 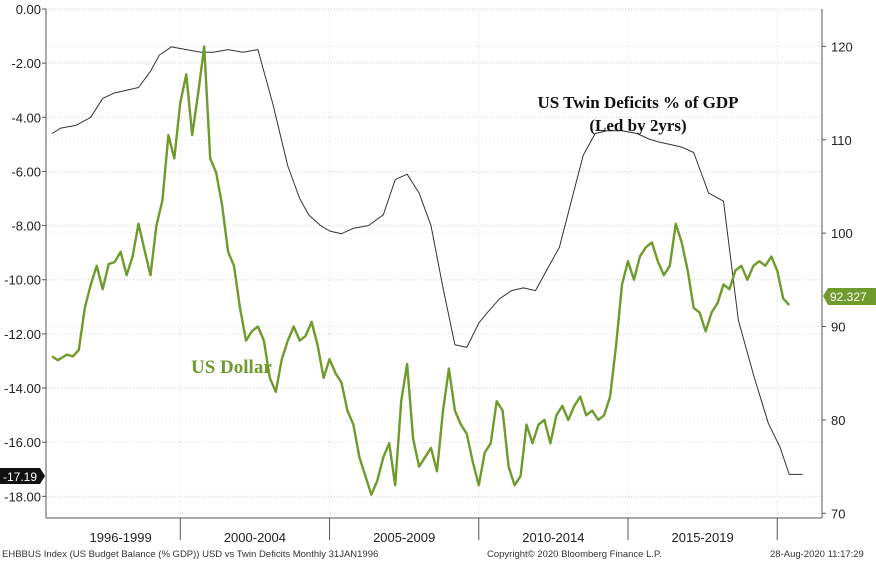 I want to click on last-left-value: -17.19, so click(x=20, y=477).